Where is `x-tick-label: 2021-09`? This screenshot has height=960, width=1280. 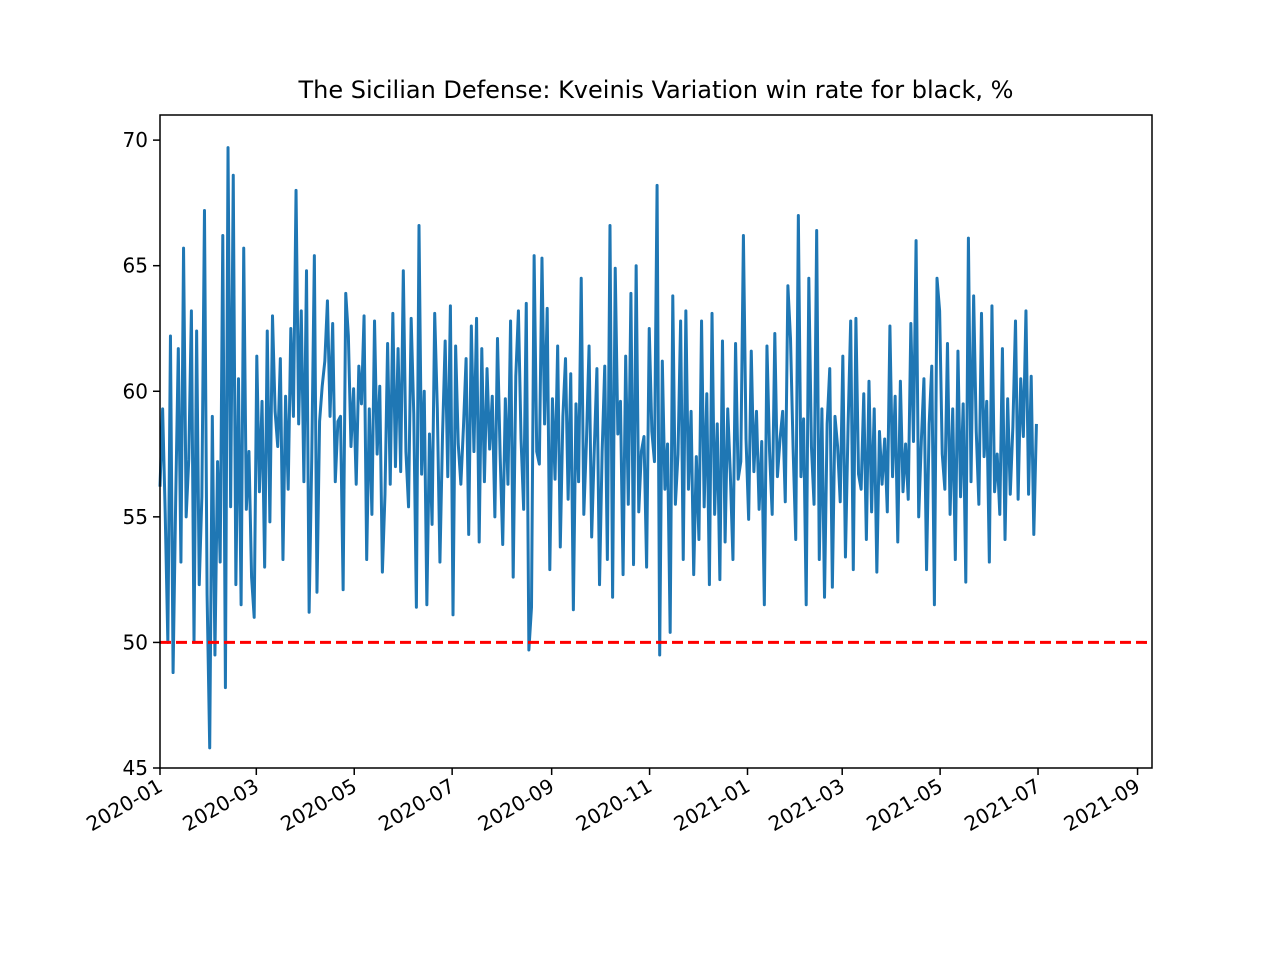
x-tick-label: 2021-09 is located at coordinates (1102, 805).